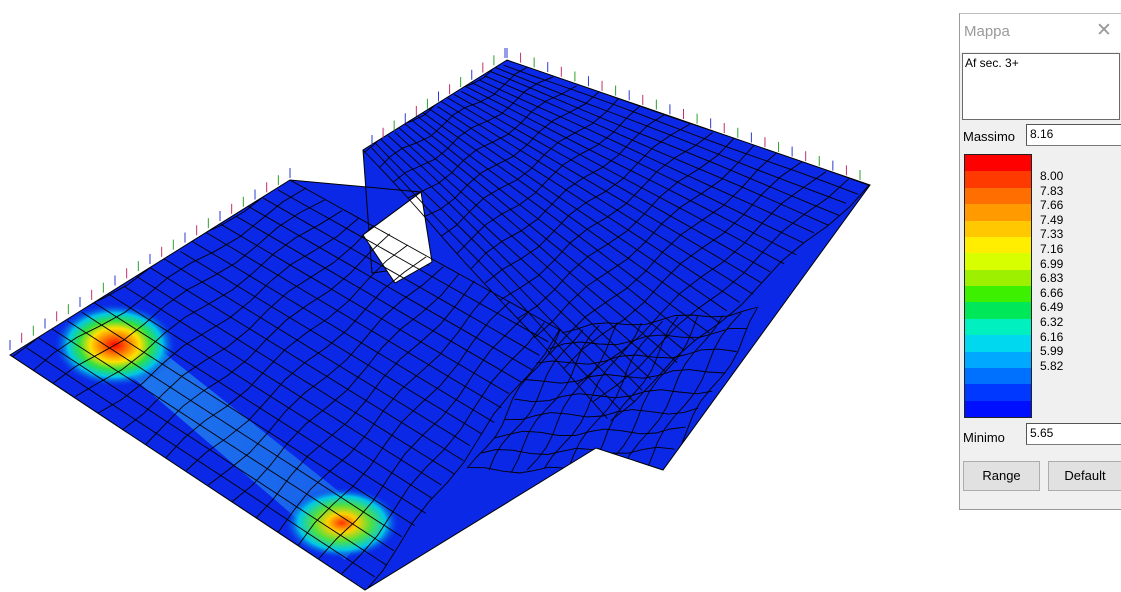 Image resolution: width=1121 pixels, height=592 pixels. Describe the element at coordinates (1052, 292) in the screenshot. I see `scale-tick-label: 6.66` at that location.